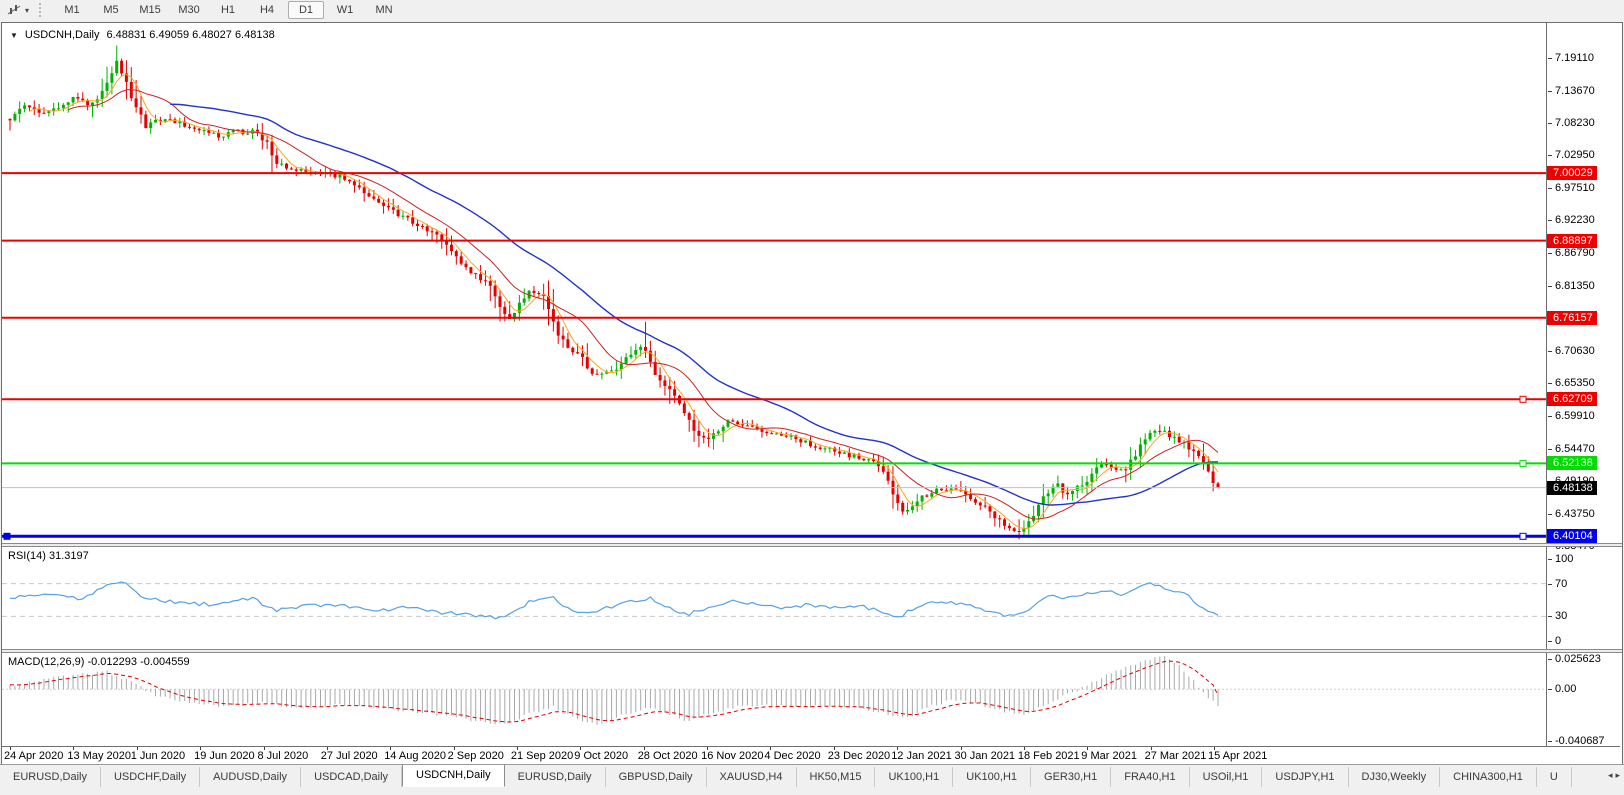 Image resolution: width=1624 pixels, height=795 pixels. What do you see at coordinates (345, 10) in the screenshot?
I see `timeframe-button-w1: W1` at bounding box center [345, 10].